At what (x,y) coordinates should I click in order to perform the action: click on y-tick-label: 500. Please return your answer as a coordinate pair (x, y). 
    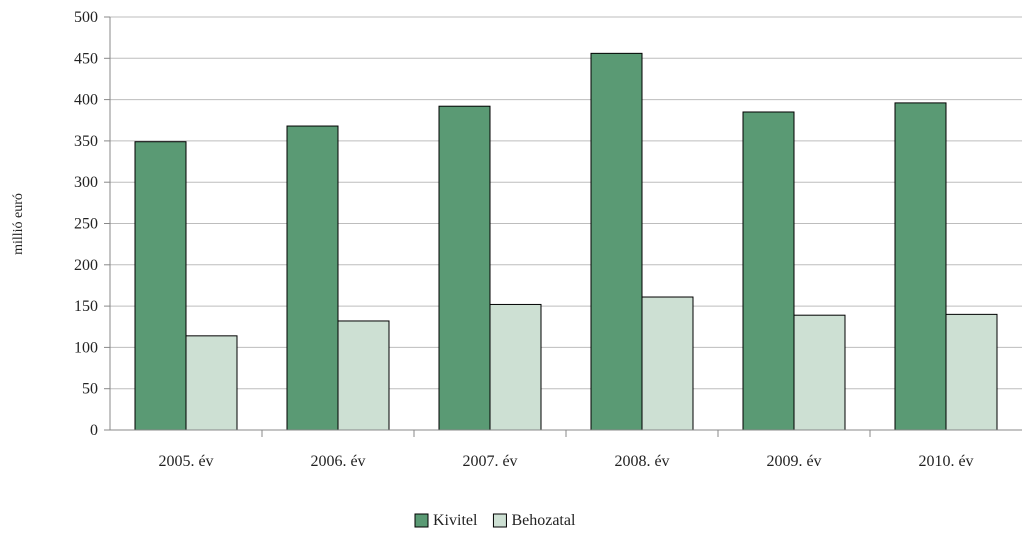
    Looking at the image, I should click on (86, 17).